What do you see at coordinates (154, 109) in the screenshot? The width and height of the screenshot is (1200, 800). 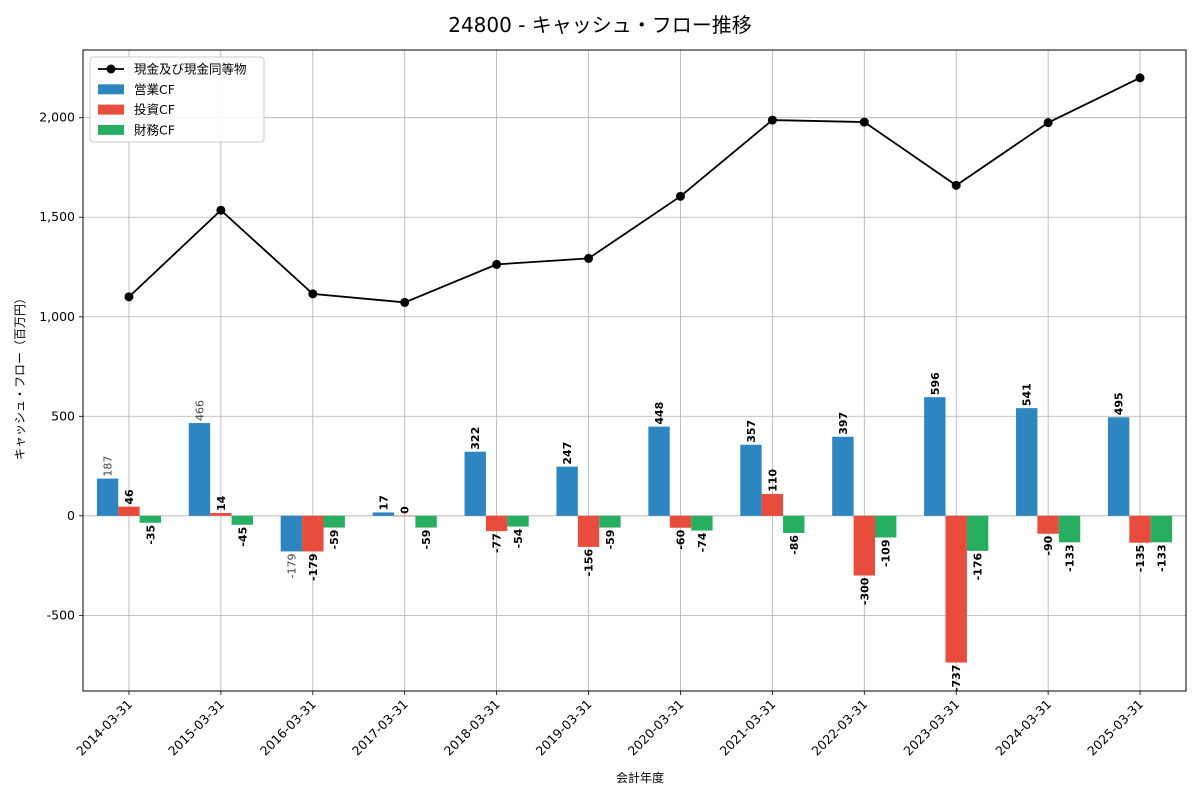 I see `legend-label: 投資CF` at bounding box center [154, 109].